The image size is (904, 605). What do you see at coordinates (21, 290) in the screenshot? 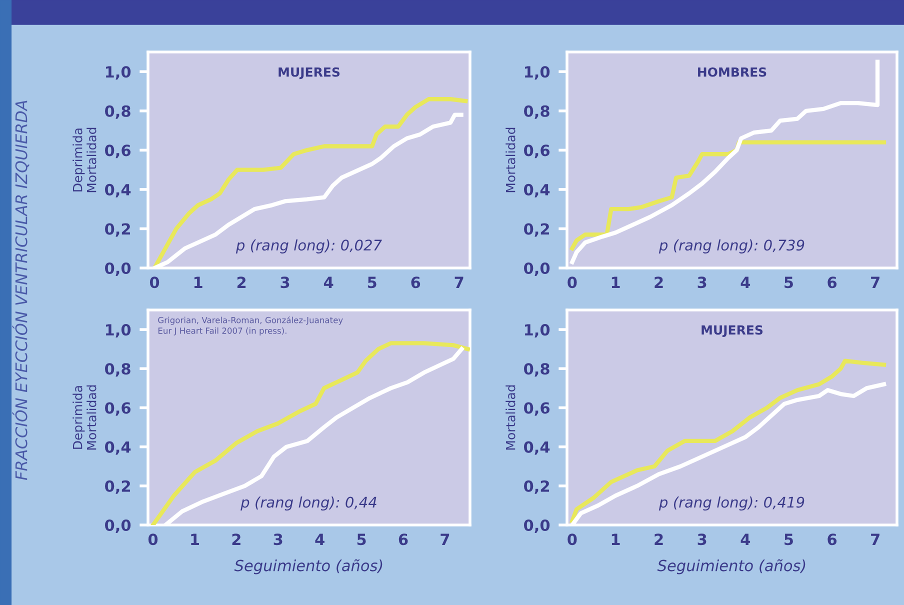
I see `text: FRACCIÓN EYECCIÓN VENTRICULAR IZQUIERDA` at bounding box center [21, 290].